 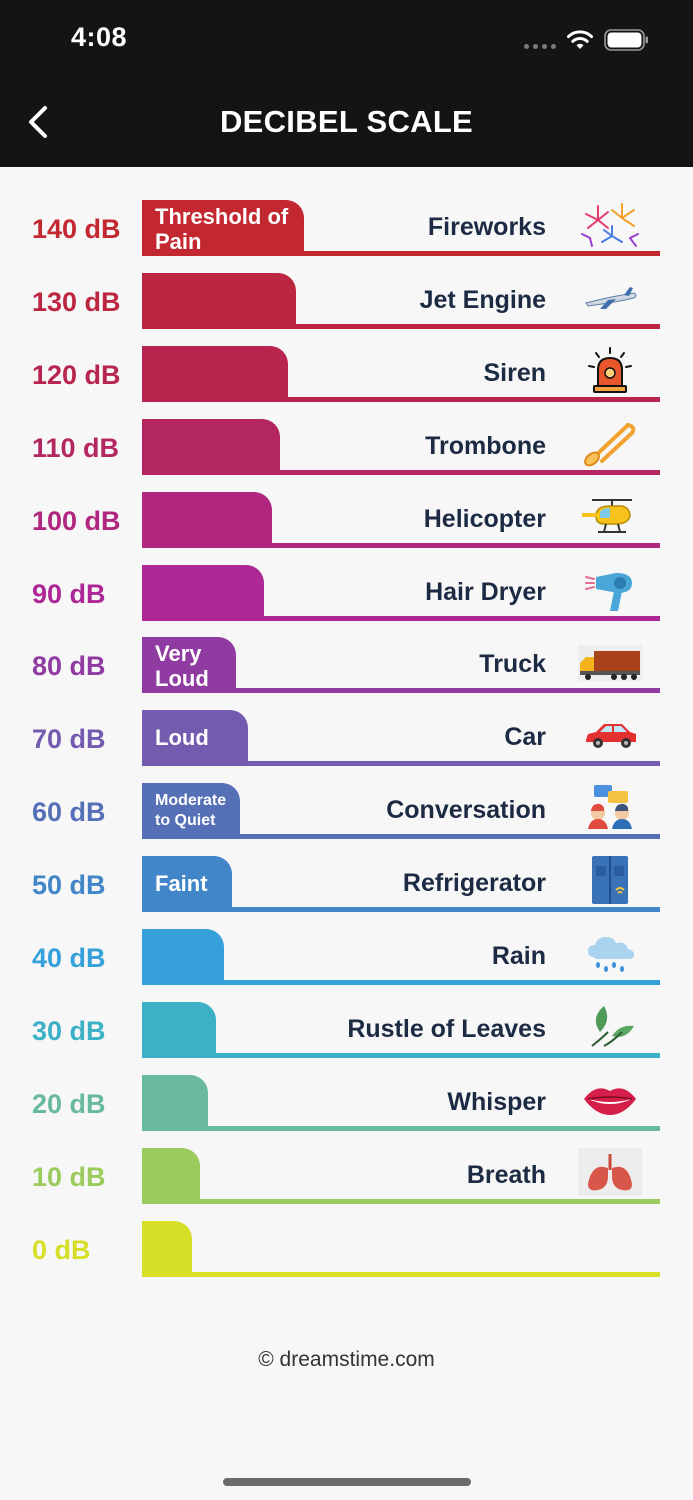 I want to click on sound-source-label: Helicopter, so click(x=484, y=518).